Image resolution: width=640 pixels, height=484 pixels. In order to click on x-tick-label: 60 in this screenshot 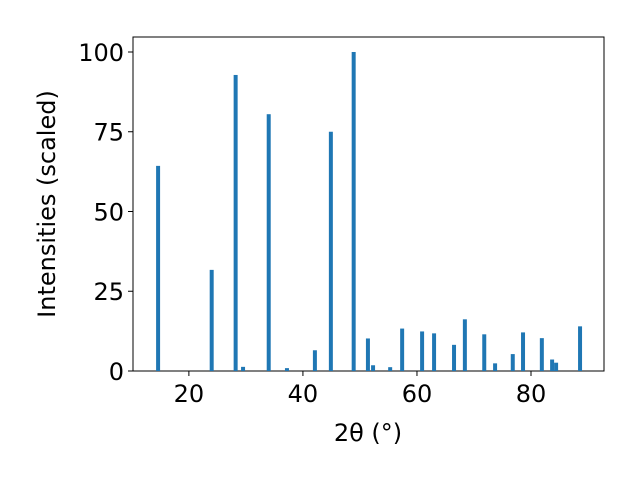, I will do `click(417, 394)`.